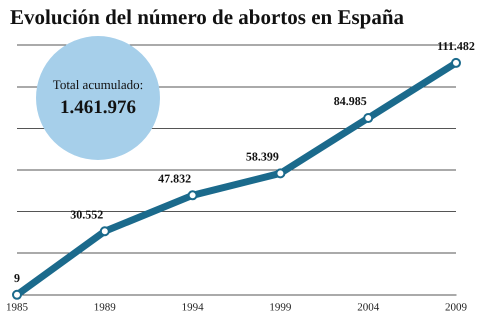 The width and height of the screenshot is (478, 320). Describe the element at coordinates (262, 156) in the screenshot. I see `data-label: 58.399` at that location.